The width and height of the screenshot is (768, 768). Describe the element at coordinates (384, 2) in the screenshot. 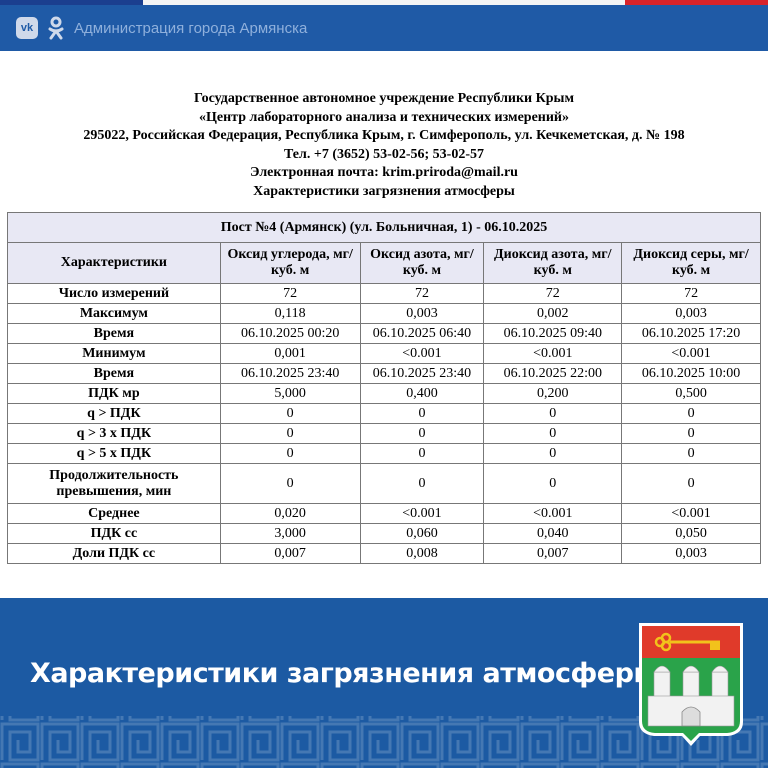

I see `flag-stripe` at that location.